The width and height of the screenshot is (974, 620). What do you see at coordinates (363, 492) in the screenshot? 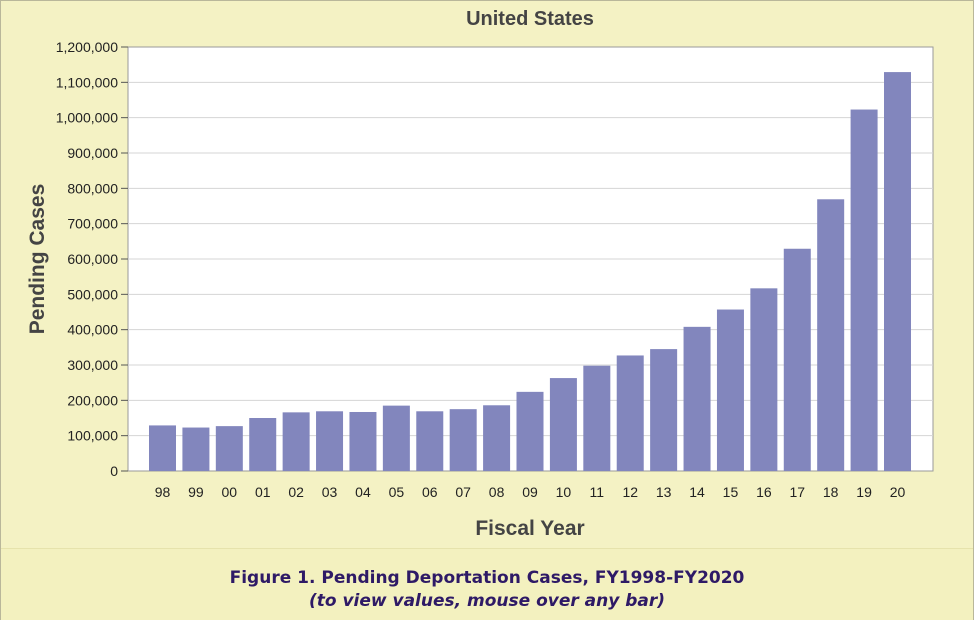
I see `x-tick-label: 04` at bounding box center [363, 492].